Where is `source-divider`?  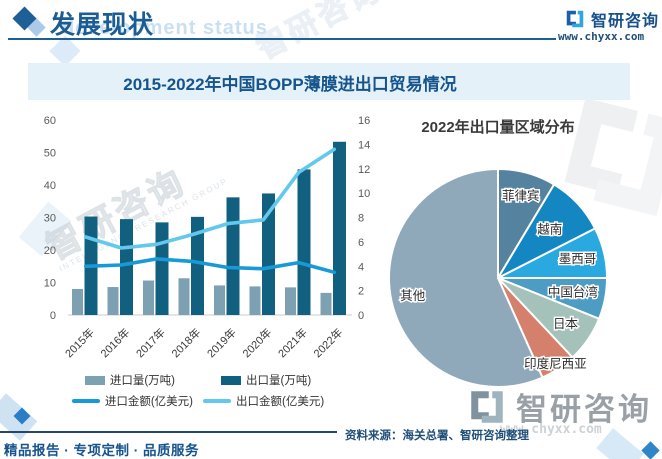 source-divider is located at coordinates (168, 432).